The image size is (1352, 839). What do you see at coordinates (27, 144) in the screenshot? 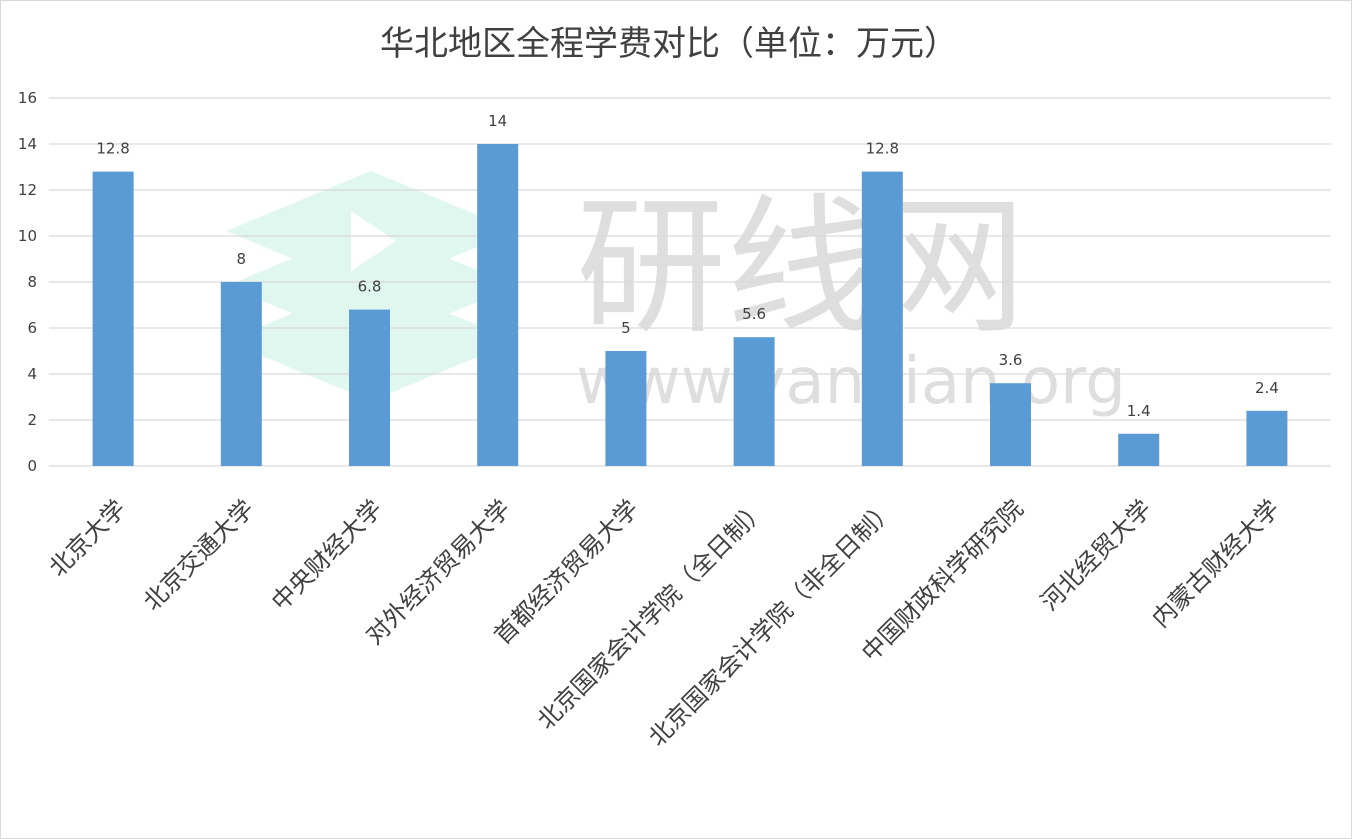
I see `y-tick-label: 14` at bounding box center [27, 144].